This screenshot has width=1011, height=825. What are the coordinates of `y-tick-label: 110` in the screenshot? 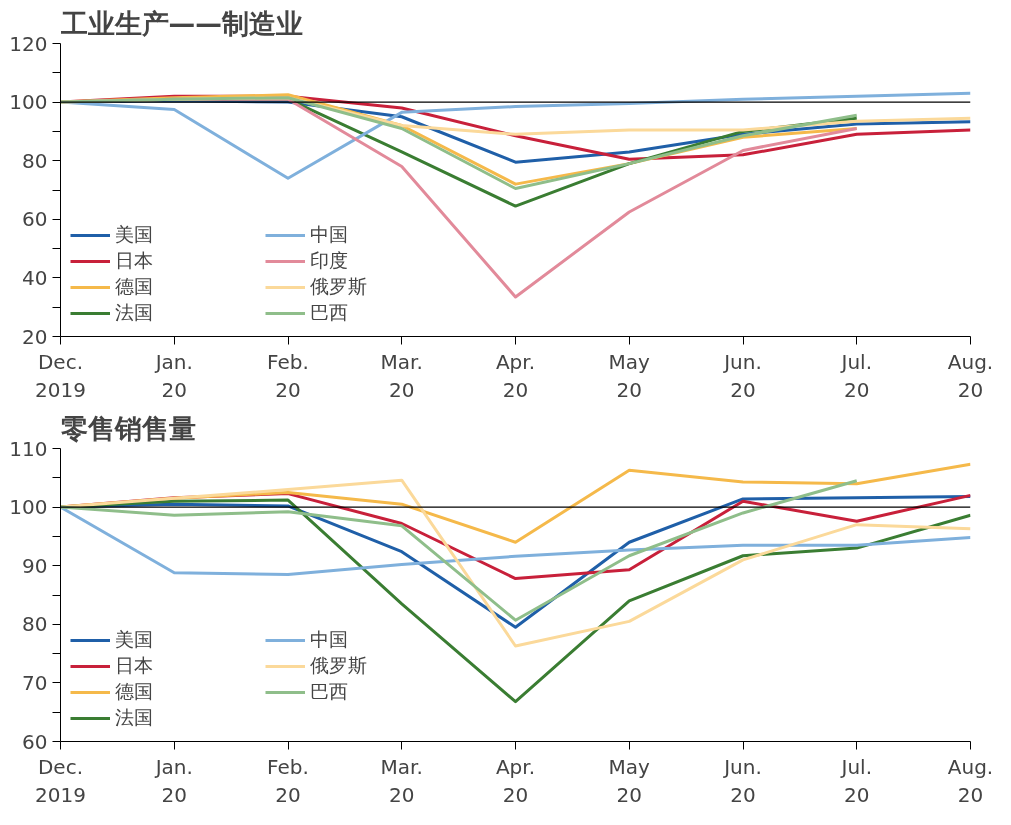 It's located at (28, 448).